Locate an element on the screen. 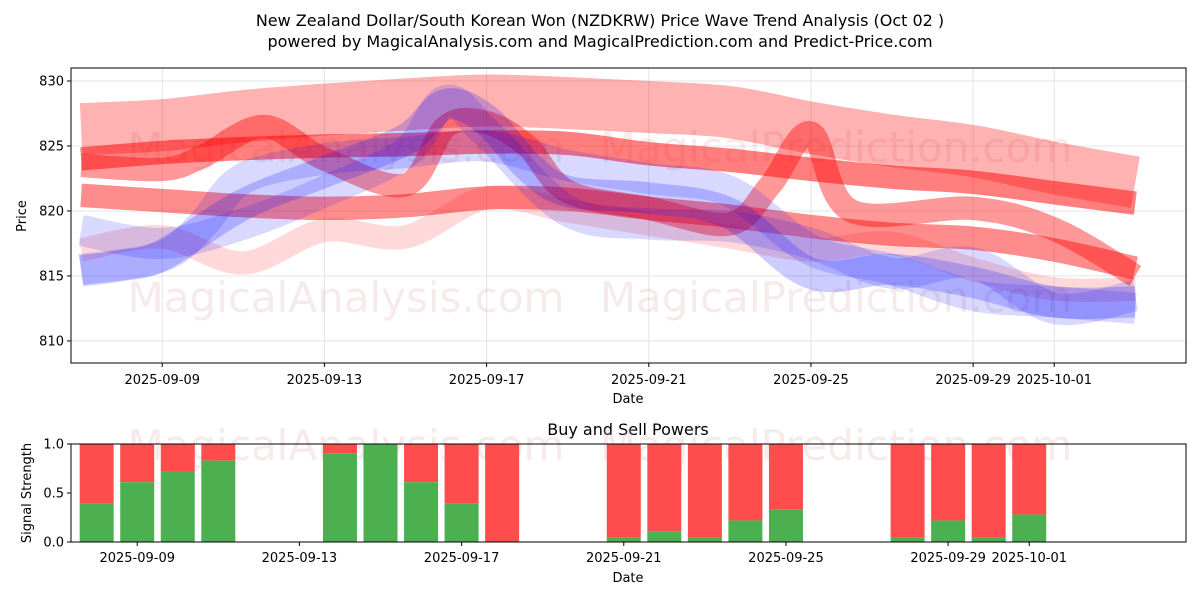 The width and height of the screenshot is (1200, 600). signal-x-label: Date is located at coordinates (627, 578).